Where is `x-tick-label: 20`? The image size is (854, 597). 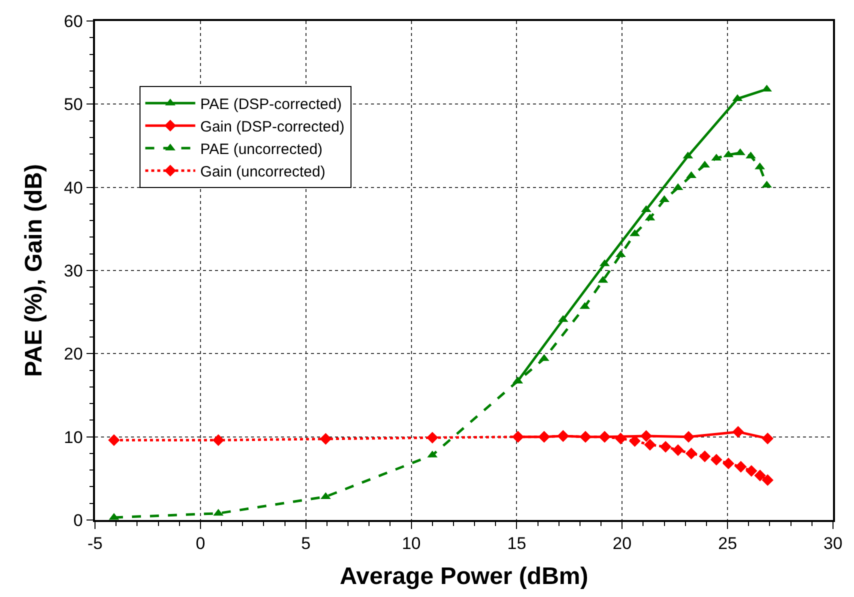 x-tick-label: 20 is located at coordinates (622, 544).